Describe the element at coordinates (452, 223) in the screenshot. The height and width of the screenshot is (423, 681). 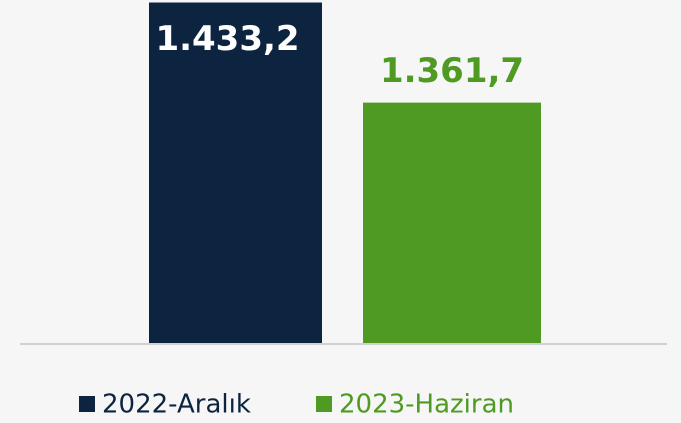
I see `bar` at that location.